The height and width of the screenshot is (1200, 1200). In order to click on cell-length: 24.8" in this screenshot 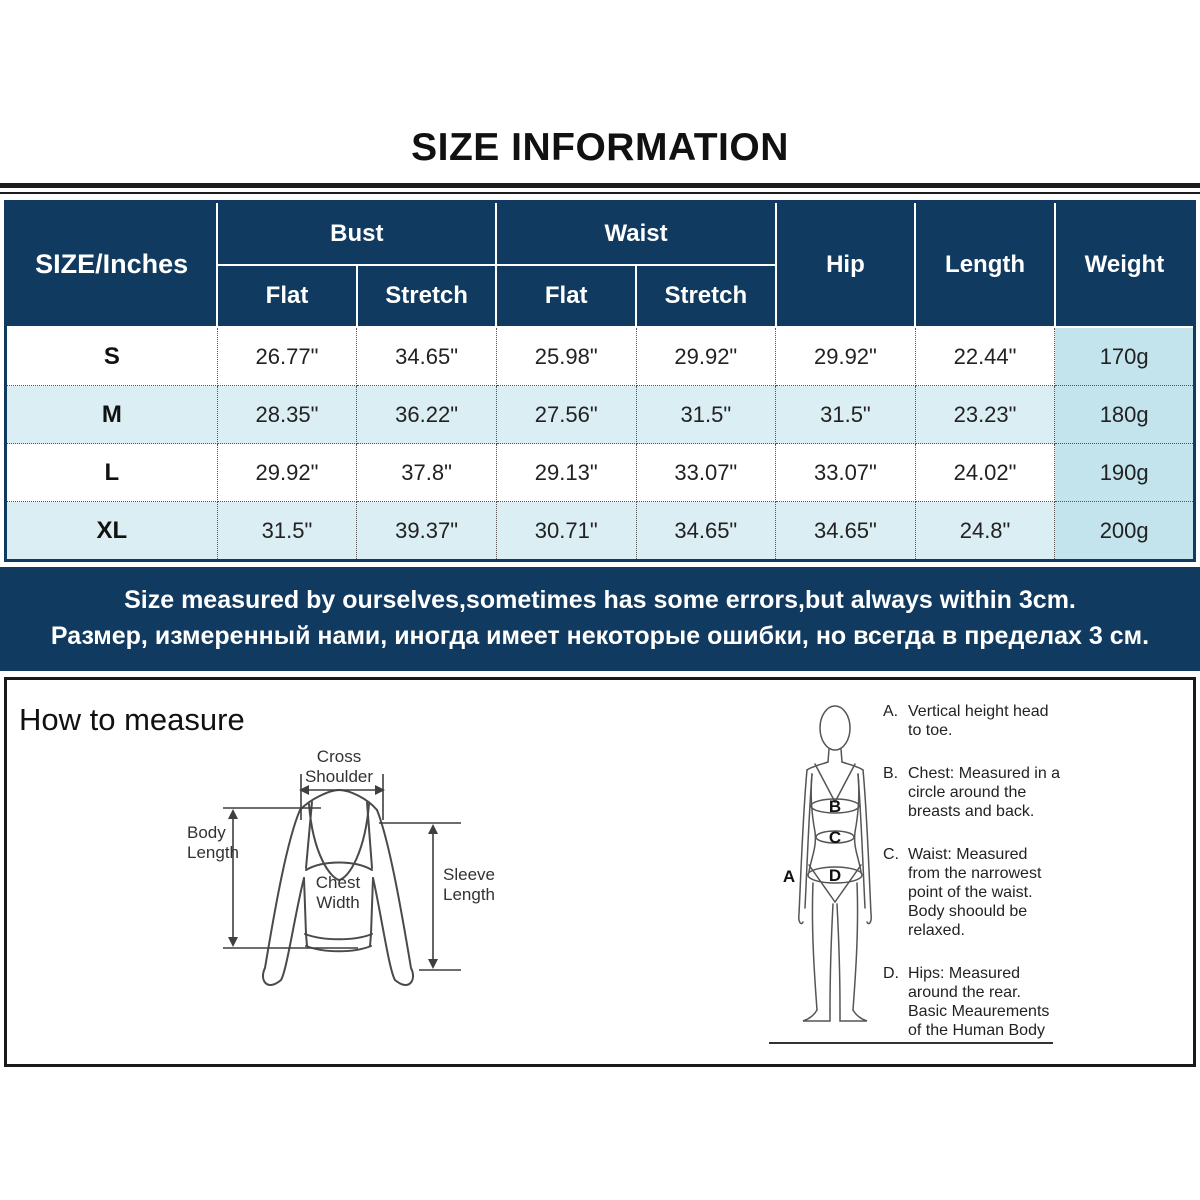, I will do `click(985, 531)`.